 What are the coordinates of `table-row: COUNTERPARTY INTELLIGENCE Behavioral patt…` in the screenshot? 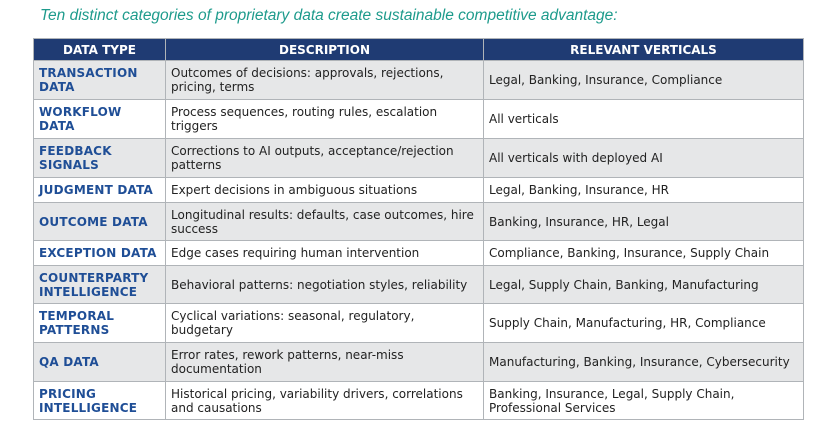 It's located at (418, 284).